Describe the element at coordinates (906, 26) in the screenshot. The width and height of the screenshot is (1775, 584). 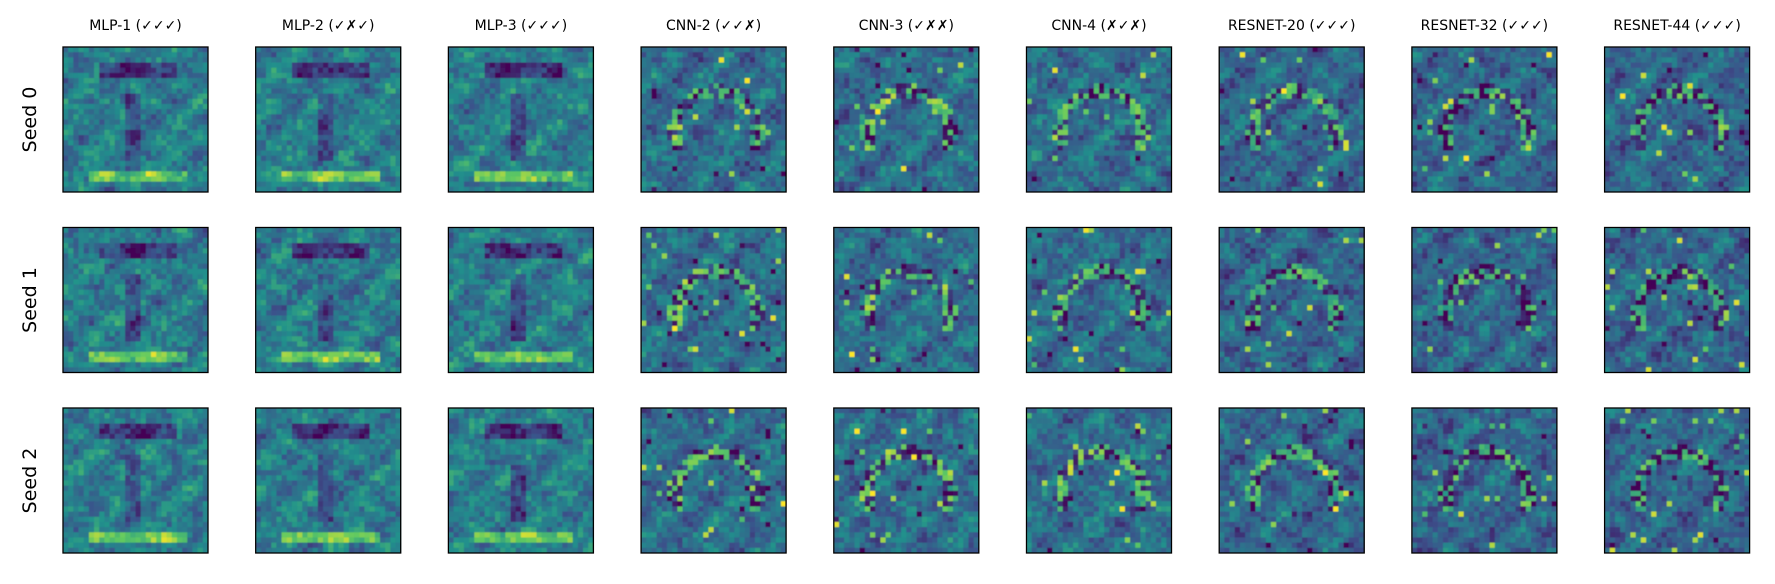
I see `column-title: CNN-3 (✓✗✗)` at that location.